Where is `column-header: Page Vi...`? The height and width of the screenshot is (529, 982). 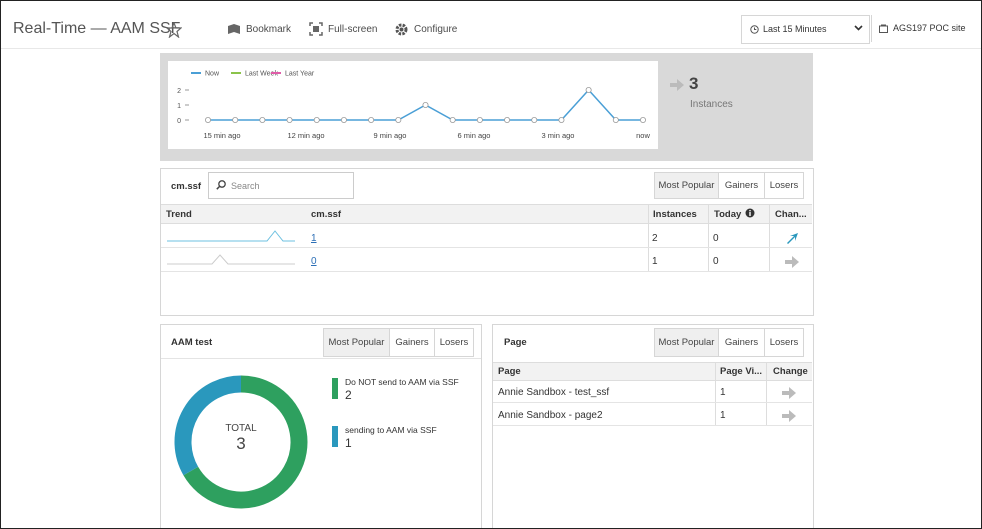
column-header: Page Vi... is located at coordinates (741, 371).